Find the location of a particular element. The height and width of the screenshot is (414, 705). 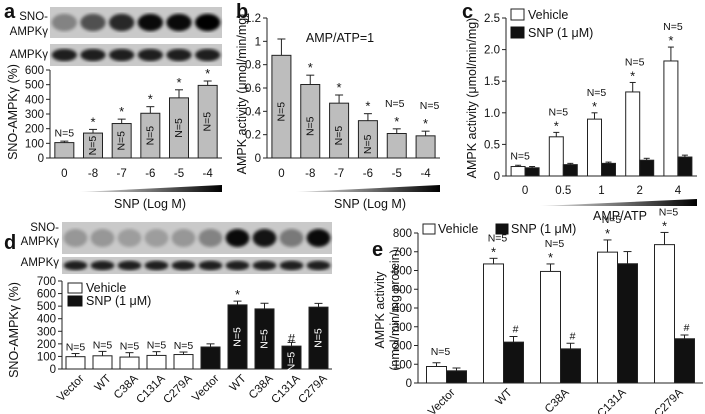

x-tick-label: C38A is located at coordinates (557, 400).